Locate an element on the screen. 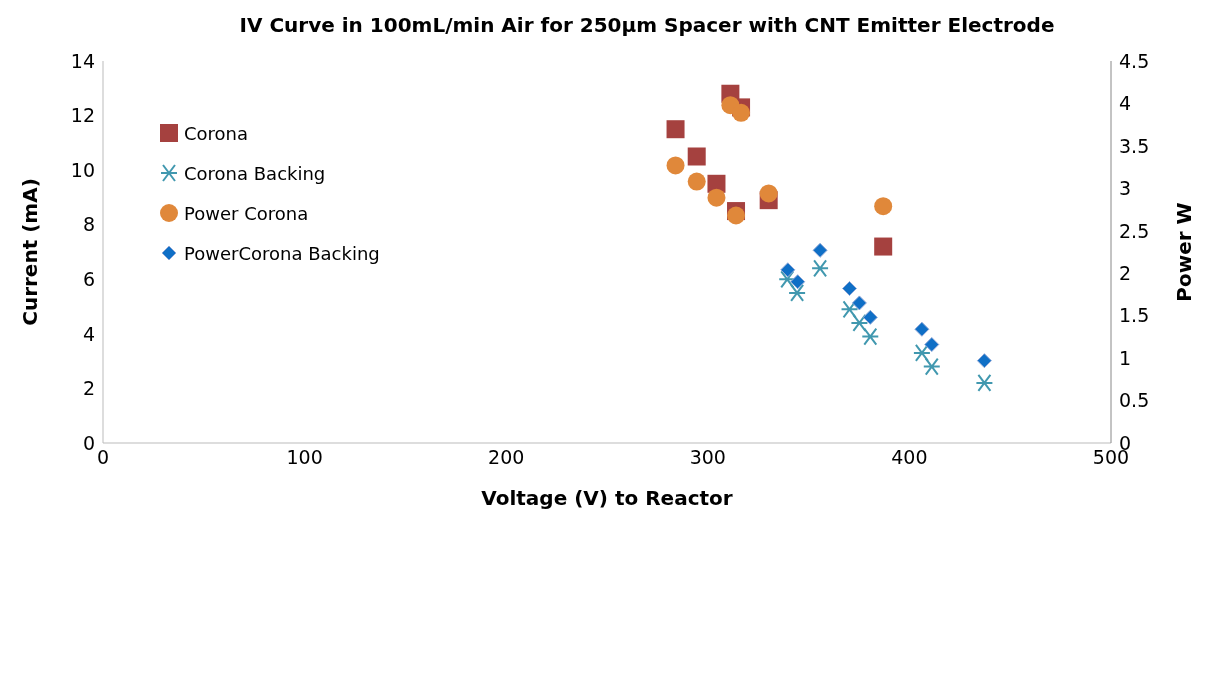 The width and height of the screenshot is (1214, 681). y-tick-label: 14 is located at coordinates (82, 60).